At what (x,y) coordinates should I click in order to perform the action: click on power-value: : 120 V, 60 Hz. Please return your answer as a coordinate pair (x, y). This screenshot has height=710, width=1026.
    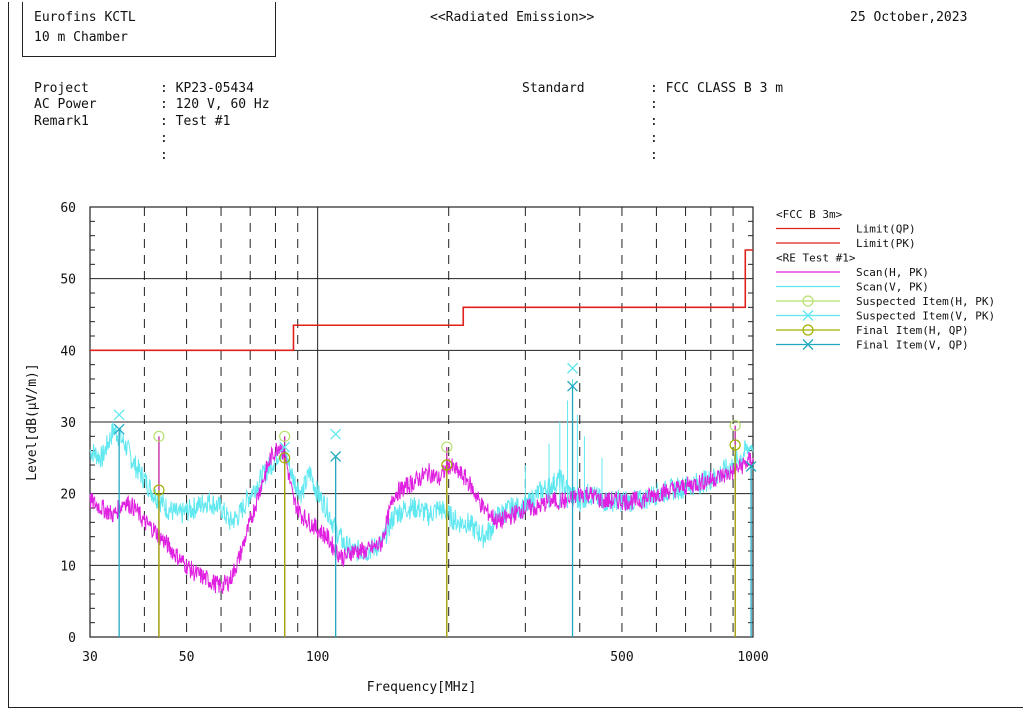
    Looking at the image, I should click on (215, 104).